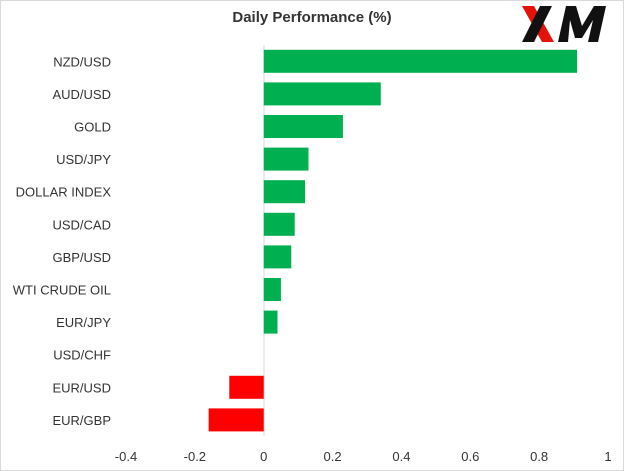 The width and height of the screenshot is (624, 471). Describe the element at coordinates (92, 127) in the screenshot. I see `category-label-gold: GOLD` at that location.